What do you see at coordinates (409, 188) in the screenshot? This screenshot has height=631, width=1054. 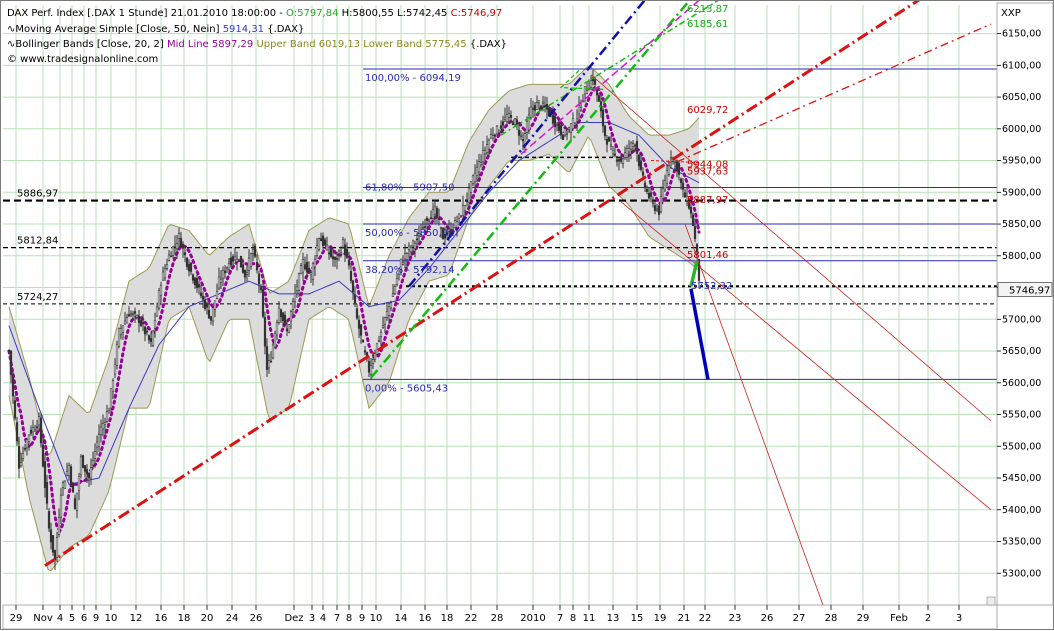 I see `fib-label-618: 61,80% - 5907,50` at bounding box center [409, 188].